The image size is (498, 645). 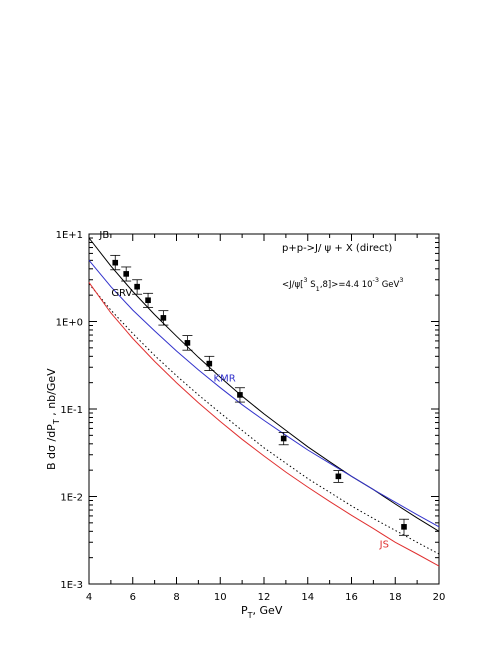 What do you see at coordinates (133, 597) in the screenshot?
I see `x-tick-label: 6` at bounding box center [133, 597].